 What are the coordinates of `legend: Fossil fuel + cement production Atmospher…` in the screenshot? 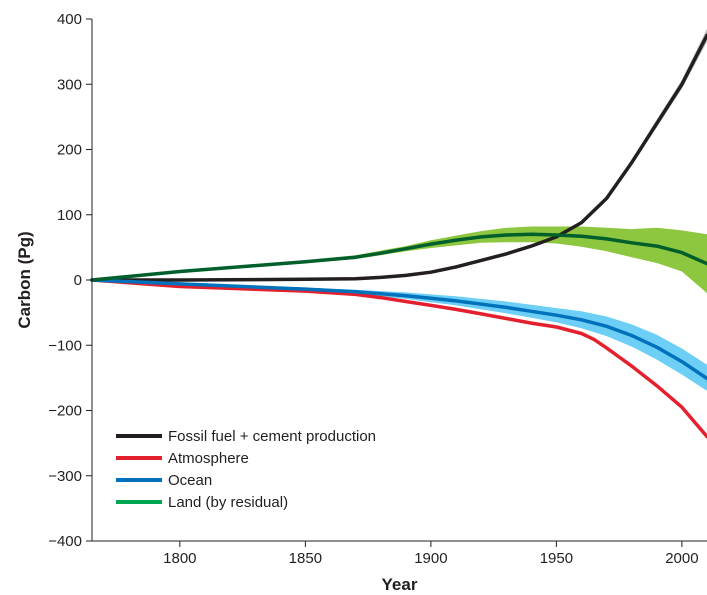 It's located at (246, 469).